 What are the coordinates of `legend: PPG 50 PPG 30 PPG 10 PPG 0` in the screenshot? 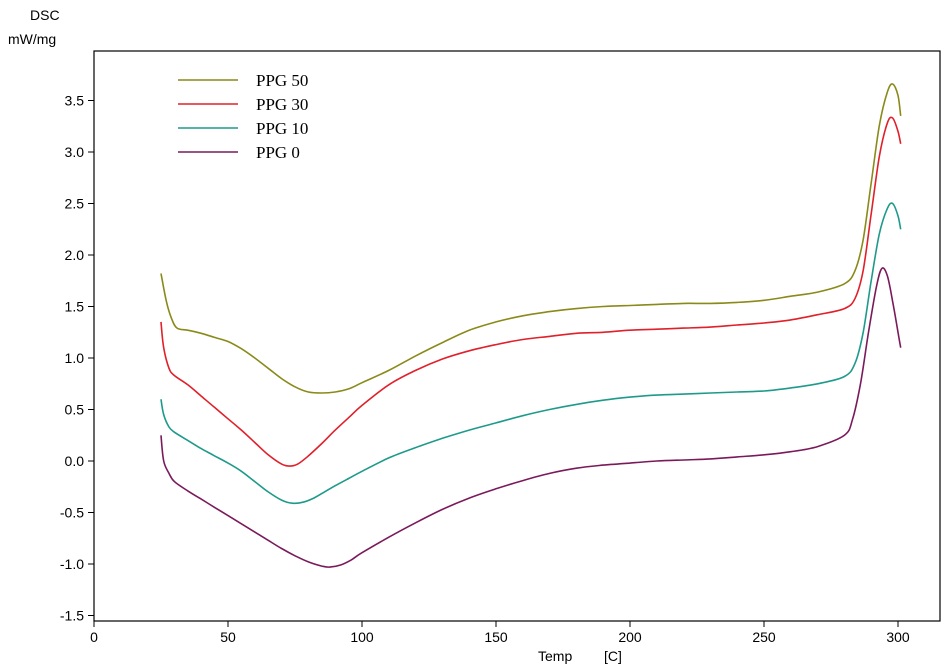 It's located at (243, 116).